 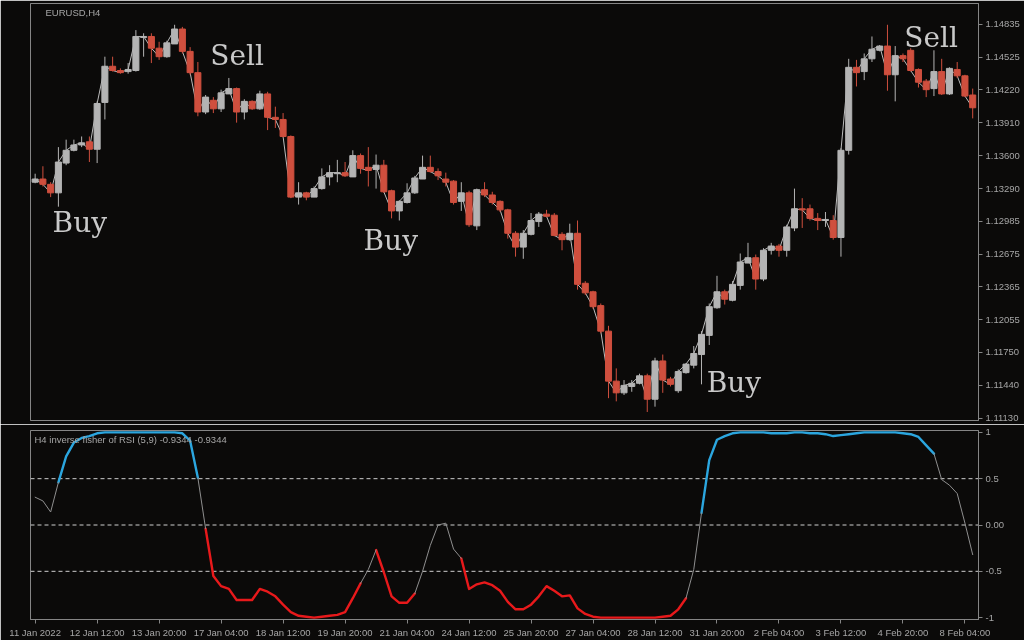 I want to click on x-tick-label: 19 Jan 20:00, so click(x=345, y=632).